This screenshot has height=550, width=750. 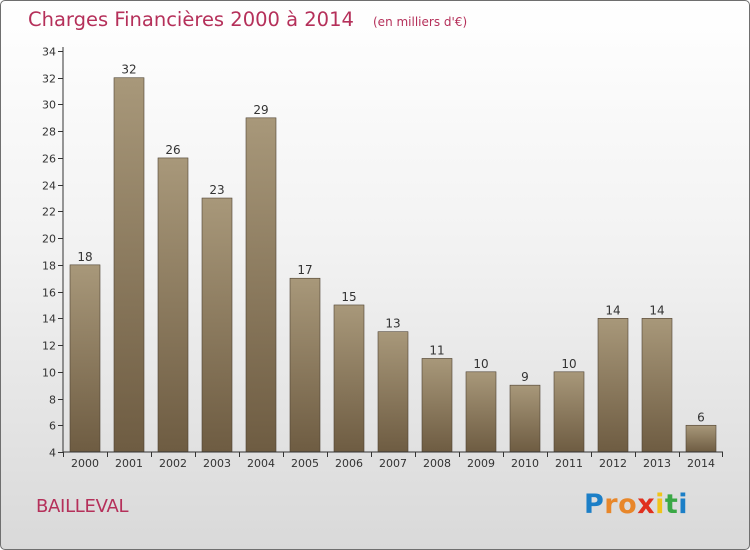 I want to click on chart-subtitle: (en milliers d'€), so click(x=420, y=22).